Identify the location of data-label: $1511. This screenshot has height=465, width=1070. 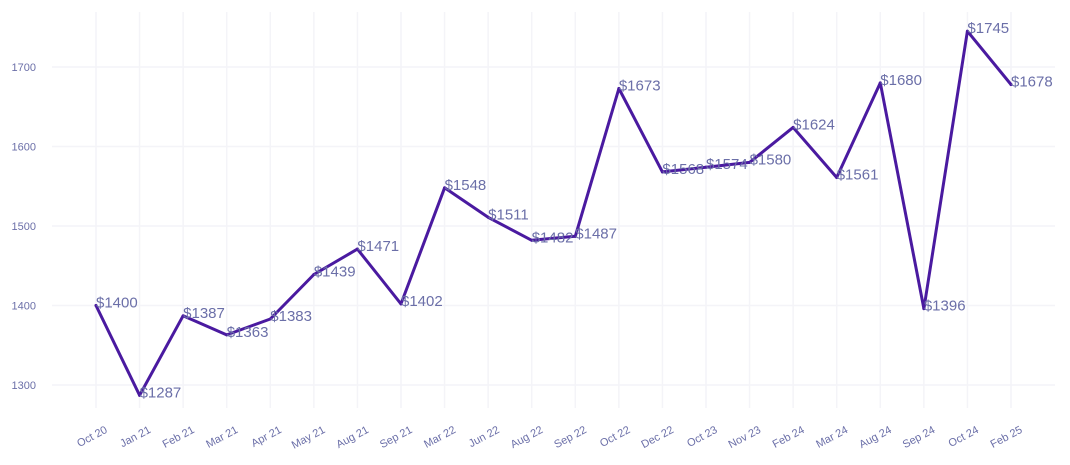
(508, 214).